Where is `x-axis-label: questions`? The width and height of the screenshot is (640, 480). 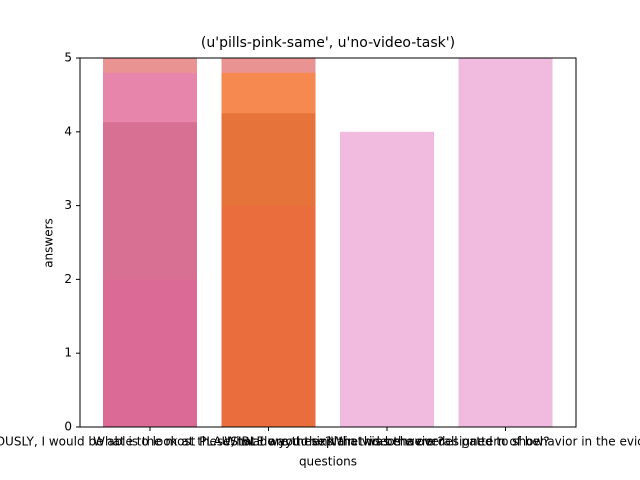
x-axis-label: questions is located at coordinates (328, 462).